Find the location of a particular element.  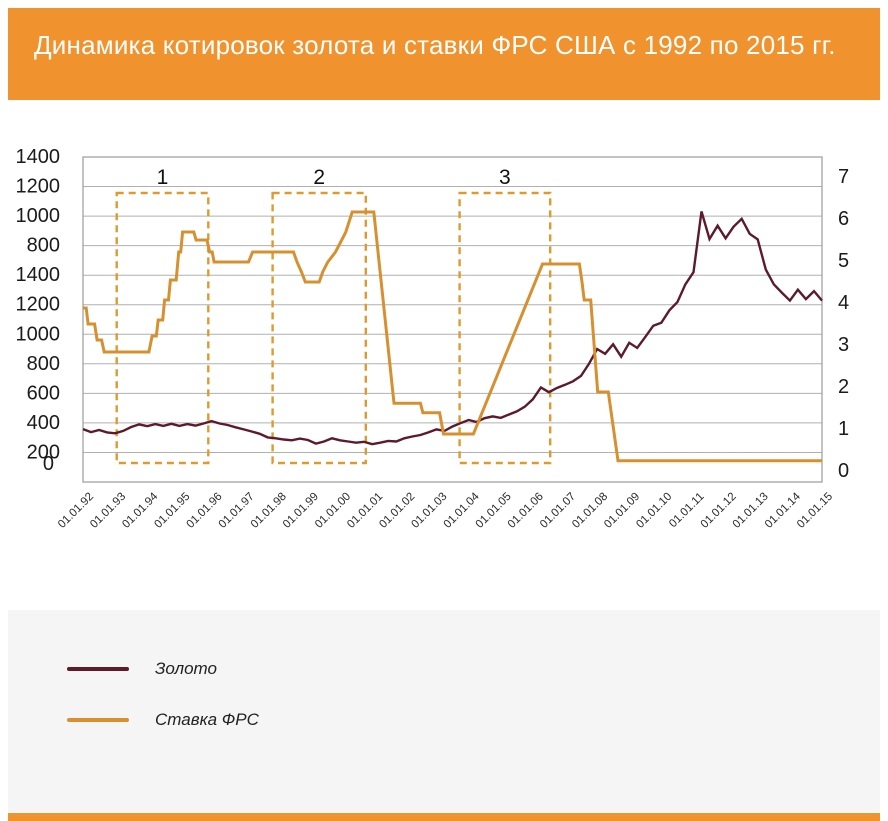

gold-line-swatch is located at coordinates (98, 669).